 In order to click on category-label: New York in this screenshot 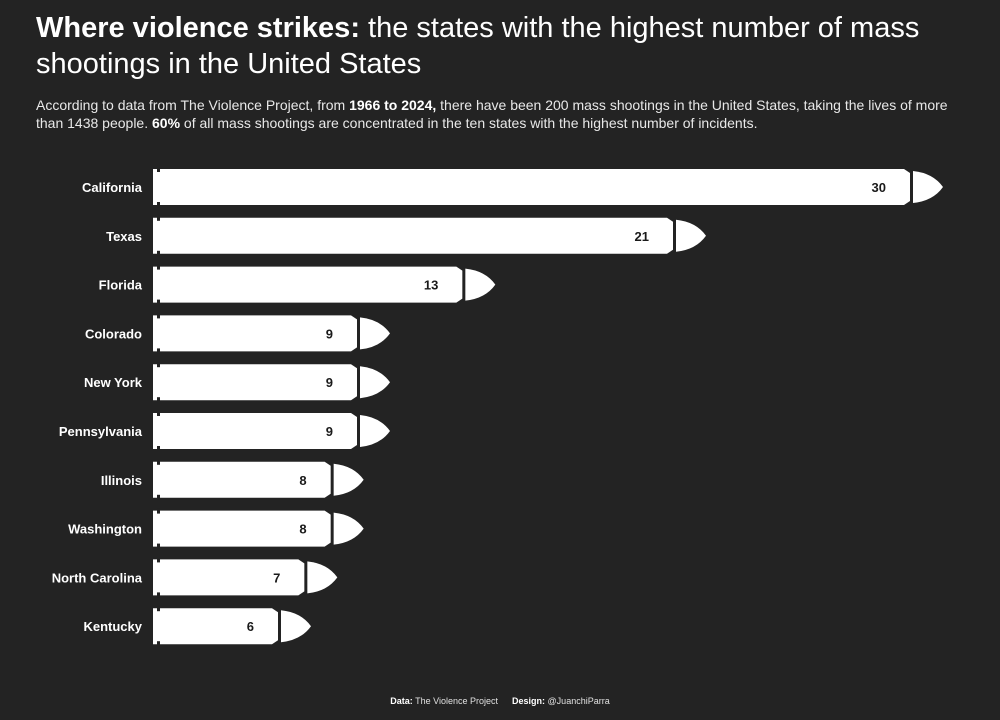, I will do `click(113, 382)`.